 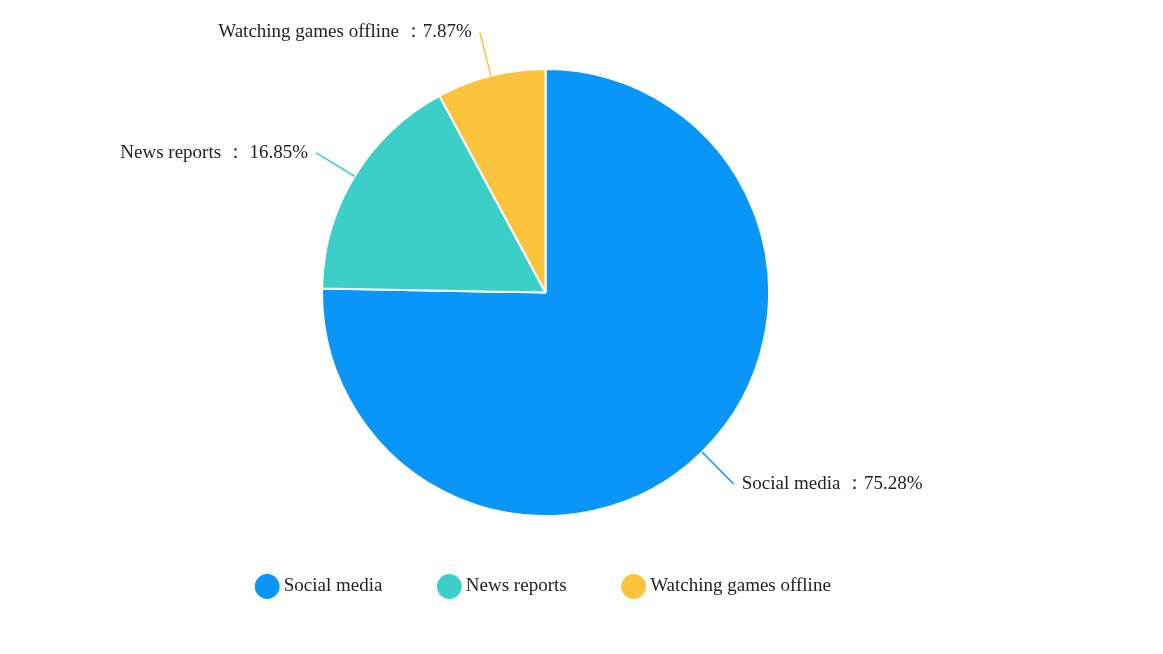 What do you see at coordinates (740, 585) in the screenshot?
I see `legend-label: Watching games offline` at bounding box center [740, 585].